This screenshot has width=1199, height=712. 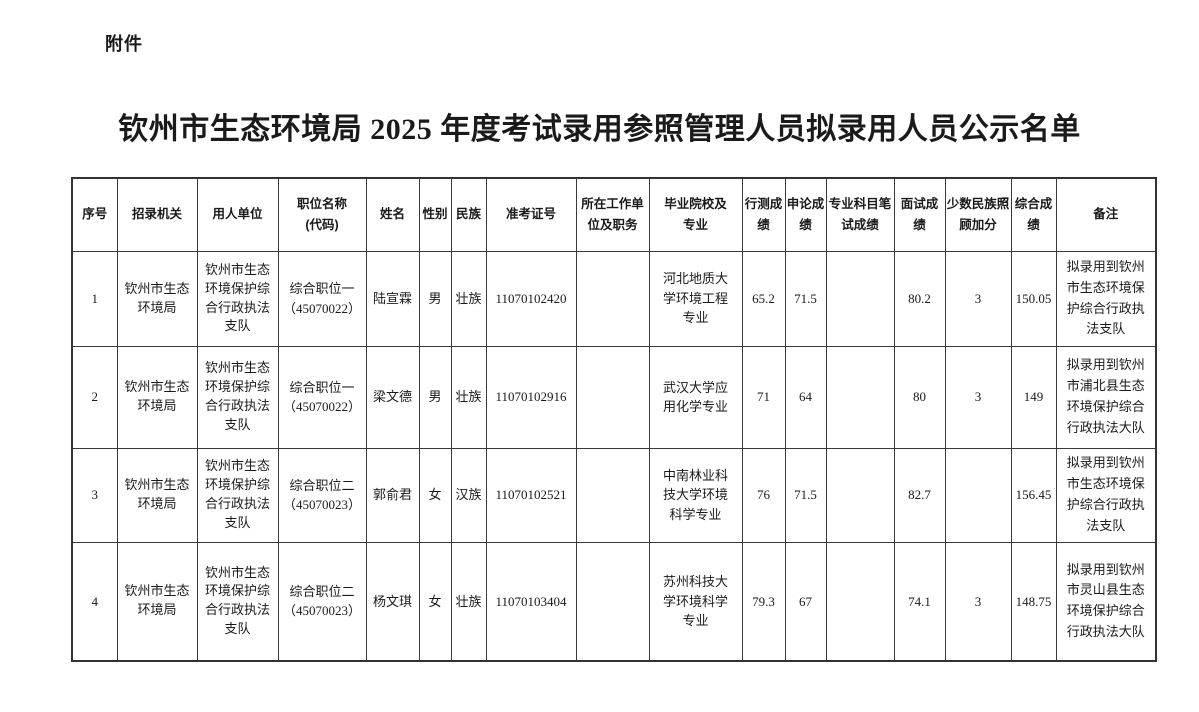 What do you see at coordinates (531, 397) in the screenshot?
I see `table-cell: 11070102916` at bounding box center [531, 397].